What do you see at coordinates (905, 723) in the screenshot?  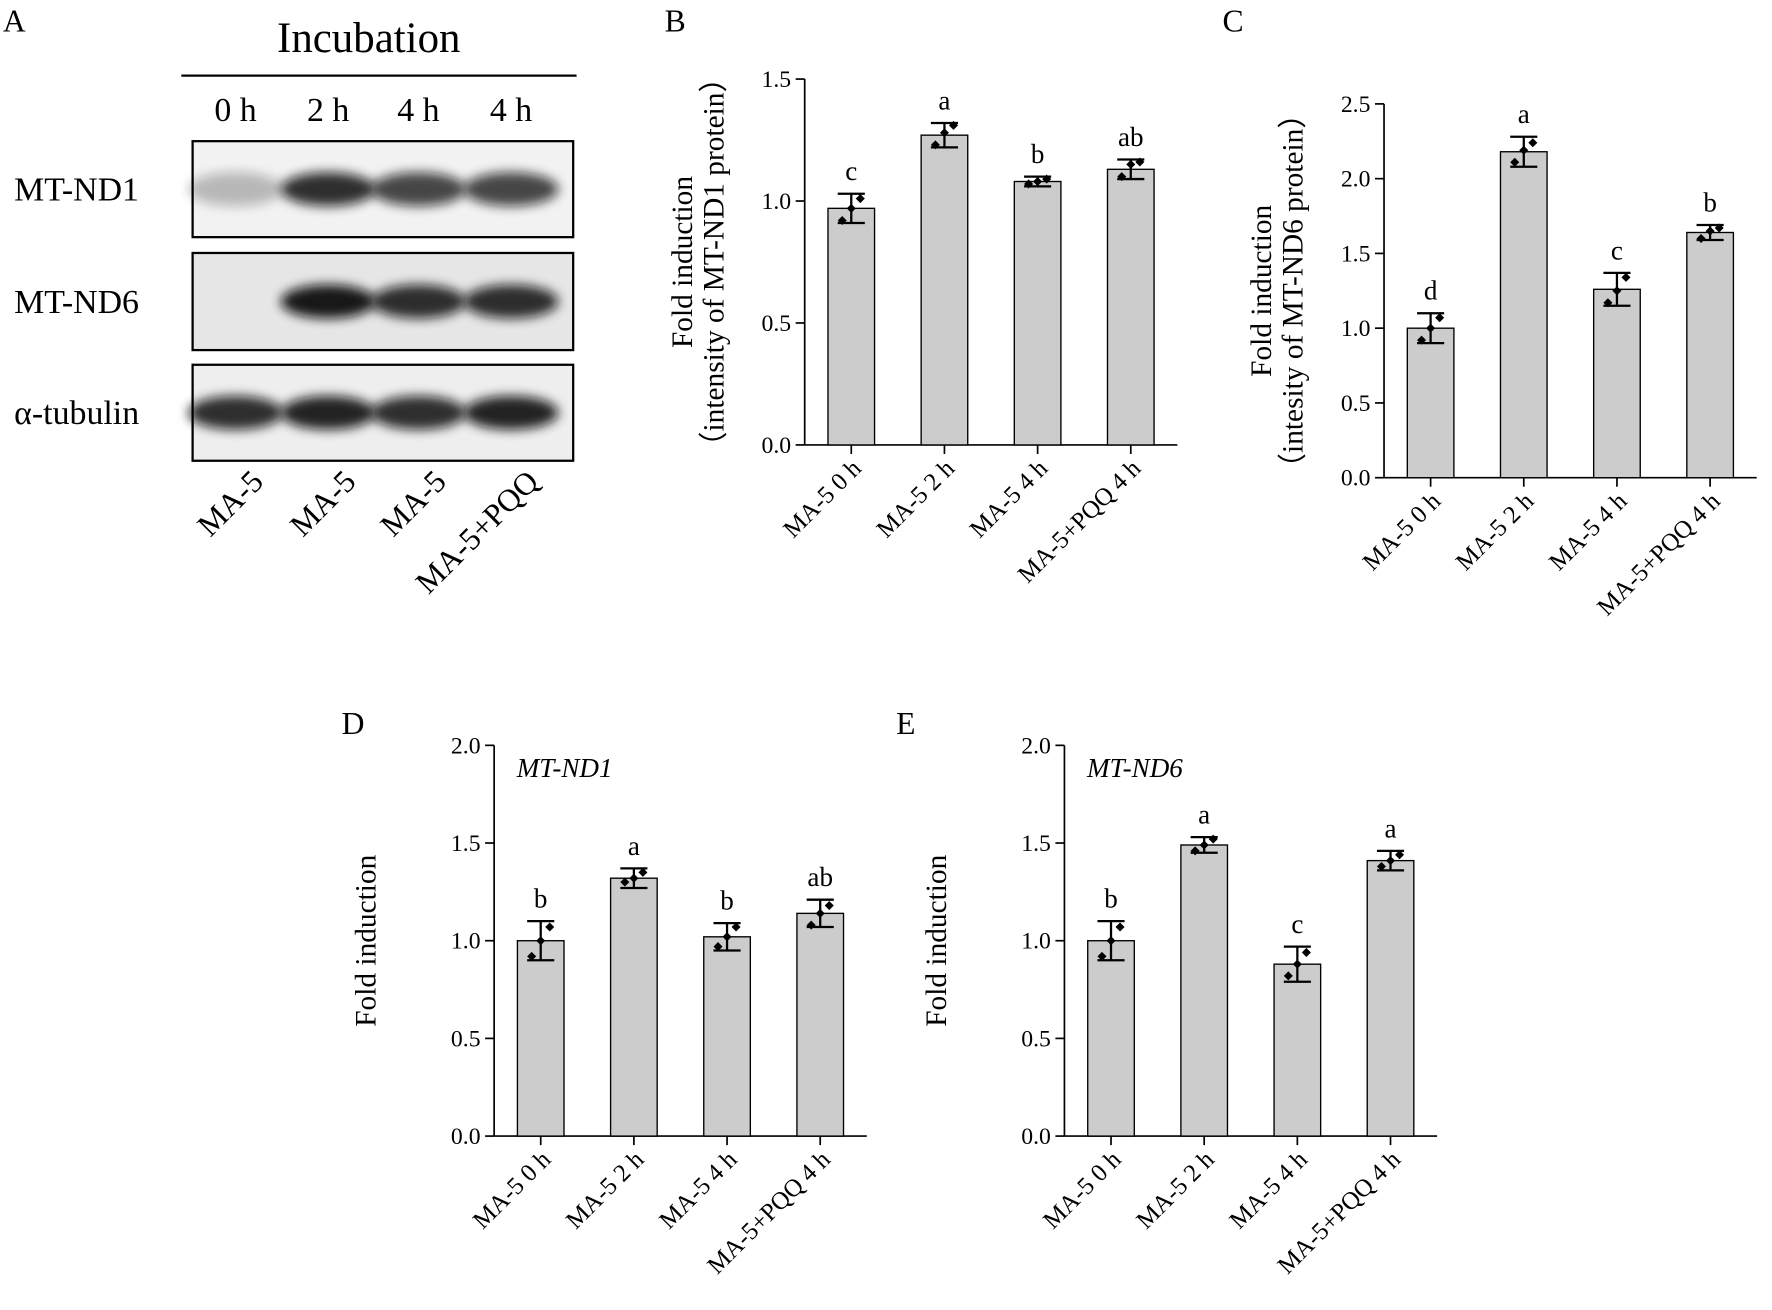 I see `panel-label: E` at bounding box center [905, 723].